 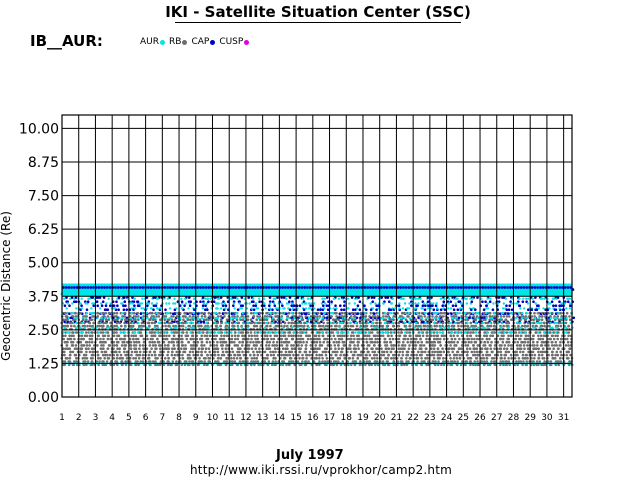 What do you see at coordinates (66, 41) in the screenshot?
I see `station-label: IB__AUR:` at bounding box center [66, 41].